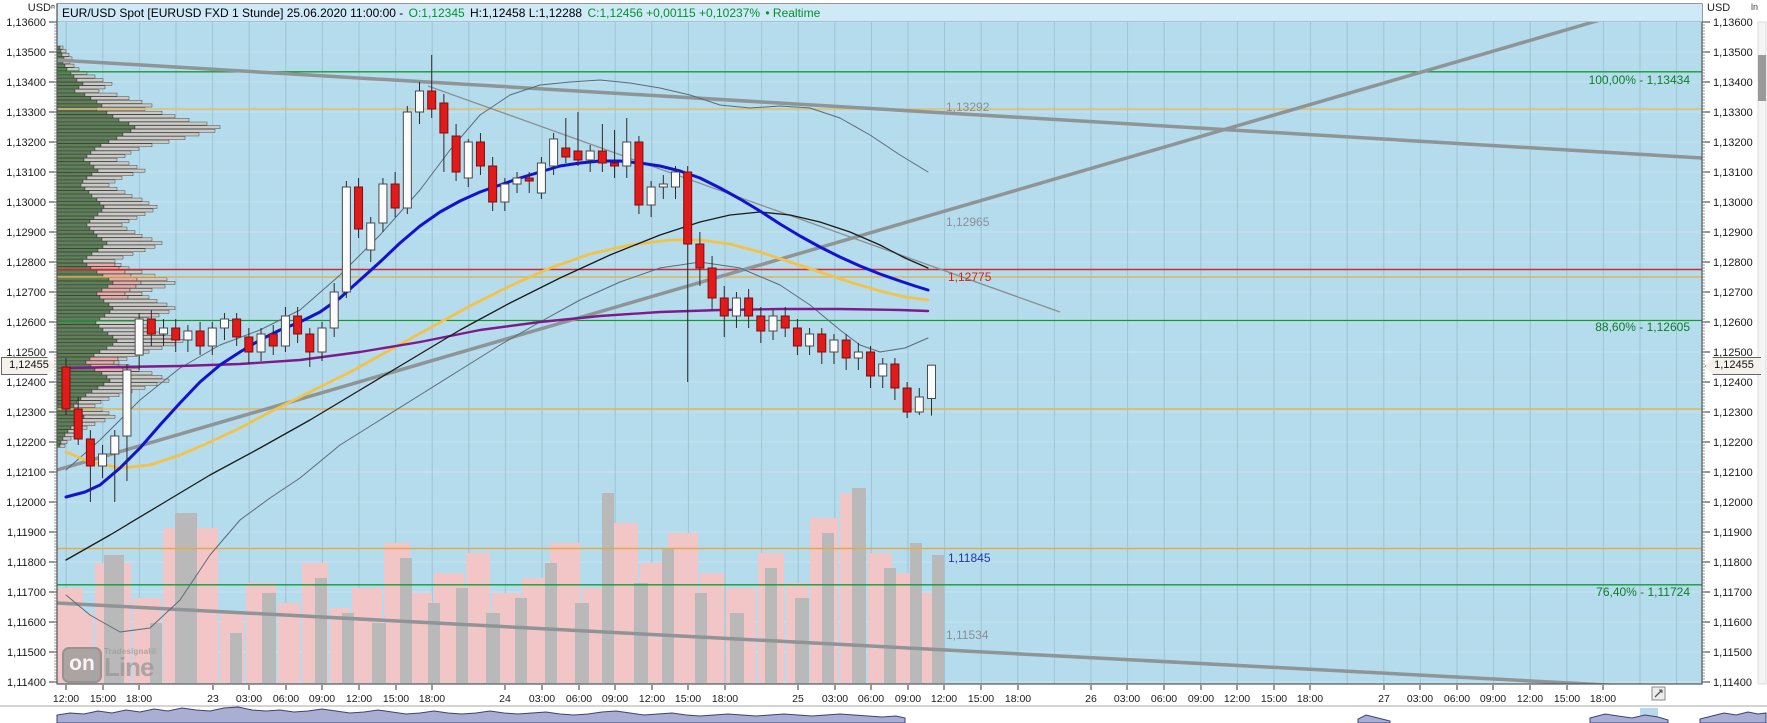 Image resolution: width=1767 pixels, height=723 pixels. Describe the element at coordinates (1658, 693) in the screenshot. I see `resize-handle-icon` at that location.